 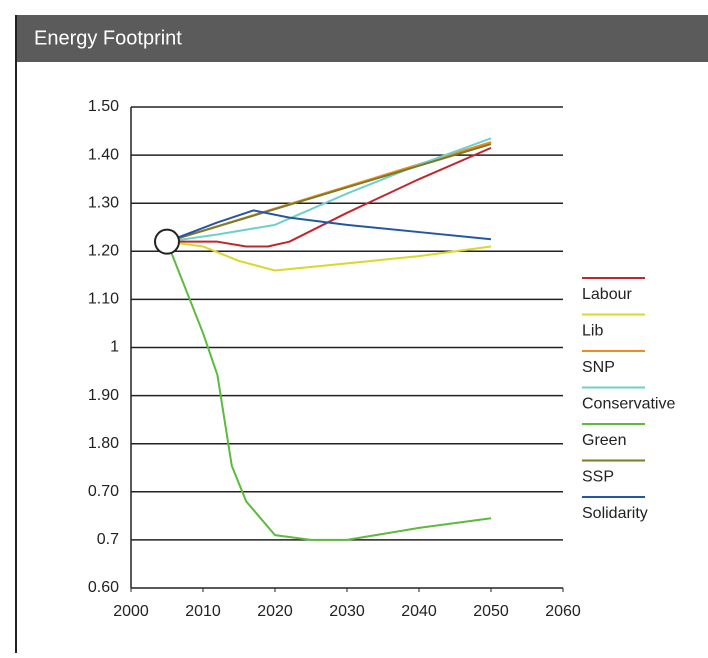 What do you see at coordinates (103, 299) in the screenshot?
I see `y-tick-label: 1.10` at bounding box center [103, 299].